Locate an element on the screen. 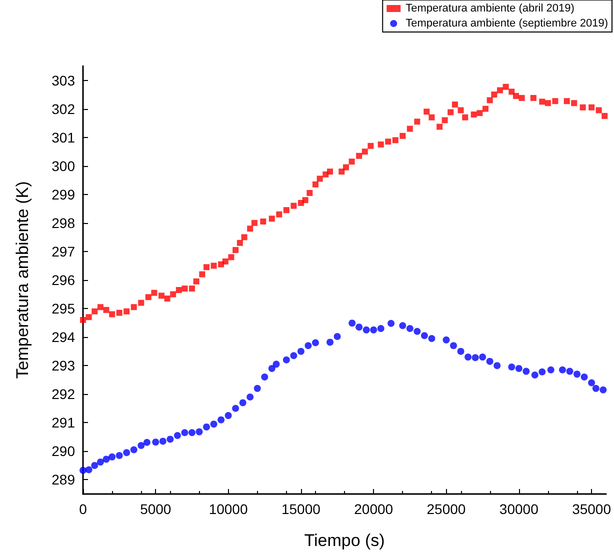 The height and width of the screenshot is (559, 614). legend-label: Temperatura ambiente (abril 2019) is located at coordinates (490, 8).